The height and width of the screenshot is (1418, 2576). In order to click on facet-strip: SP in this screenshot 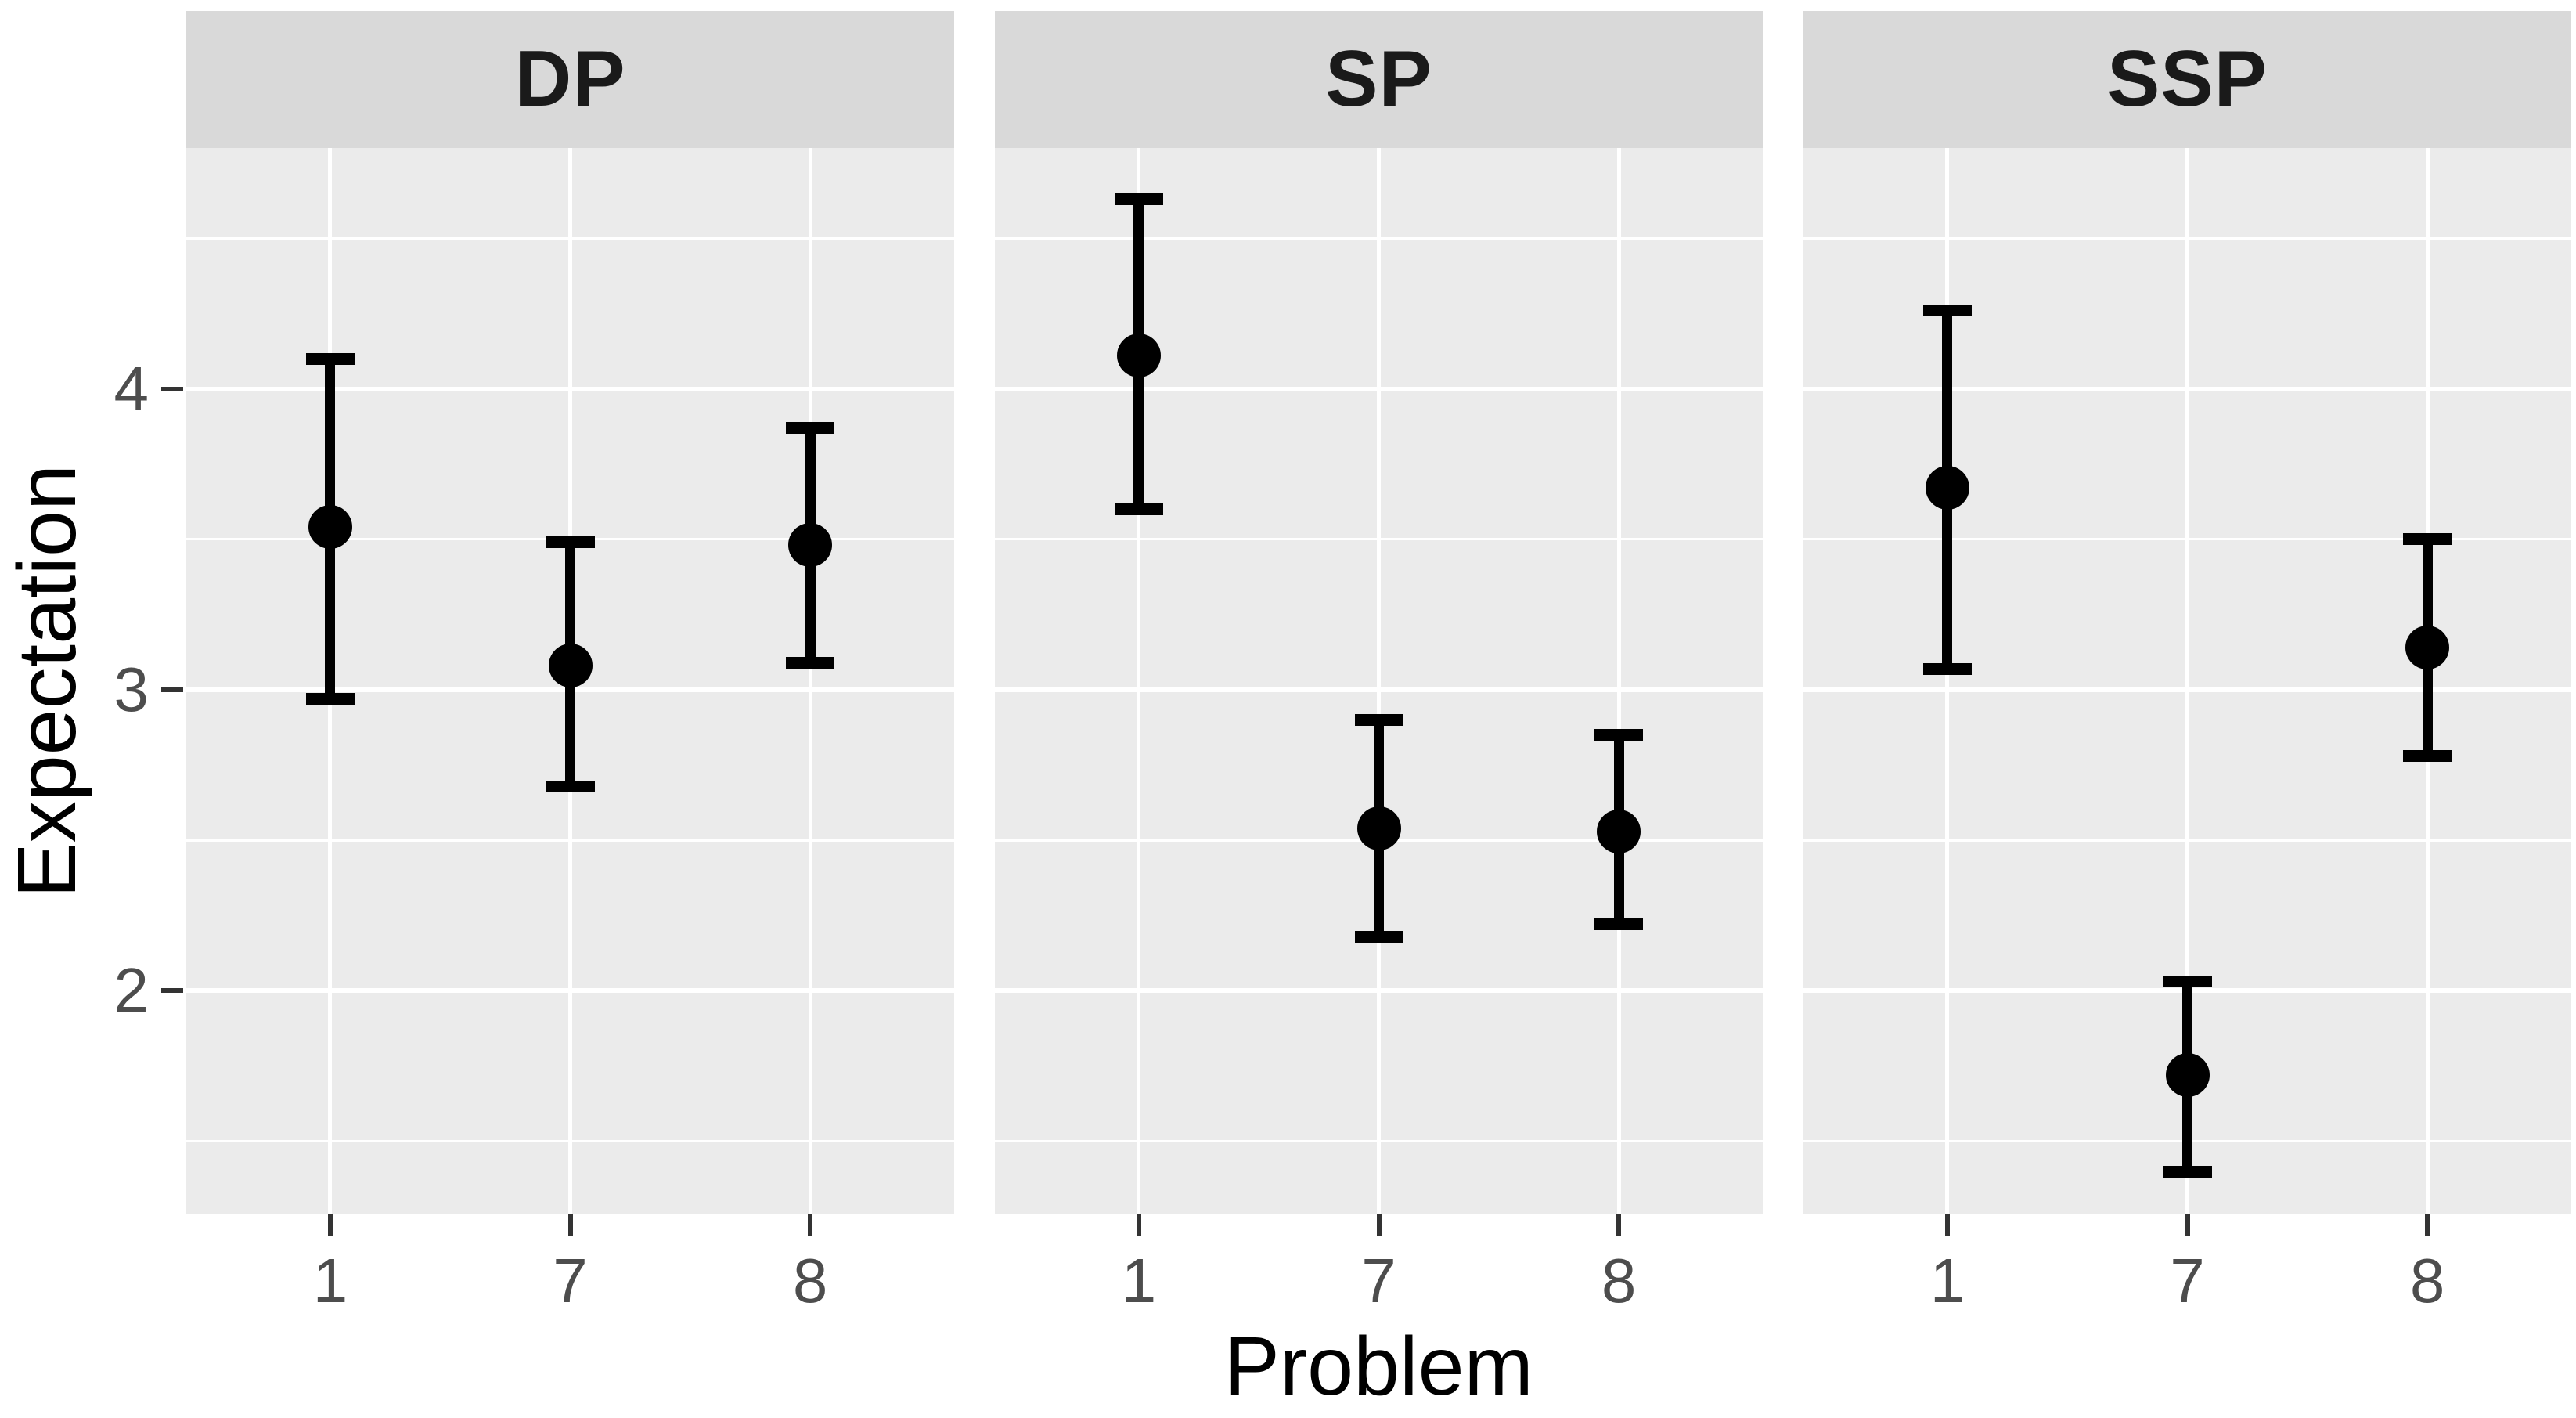, I will do `click(1379, 79)`.